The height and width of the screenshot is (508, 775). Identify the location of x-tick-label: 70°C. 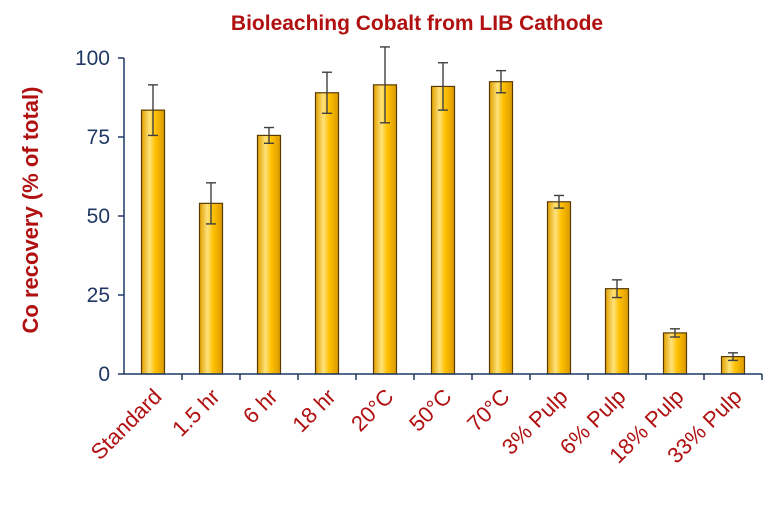
(488, 410).